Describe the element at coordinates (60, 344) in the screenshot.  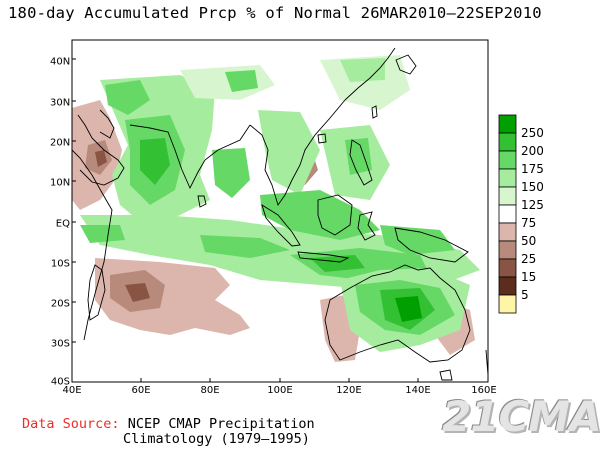
I see `lat-label-30s: 30S` at that location.